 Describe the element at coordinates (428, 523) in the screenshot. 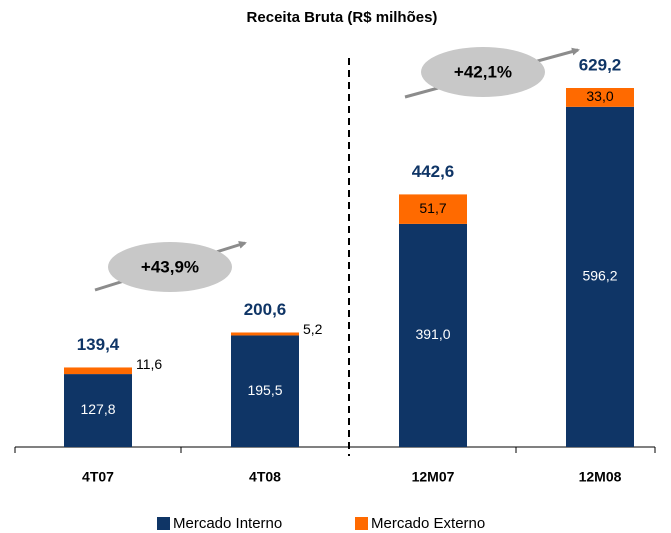

I see `legend-label: Mercado Externo` at that location.